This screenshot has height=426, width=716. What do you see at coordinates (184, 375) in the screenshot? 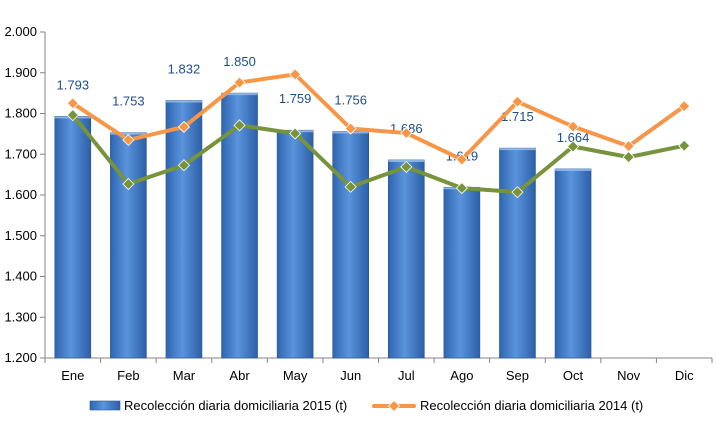
I see `x-tick-label: Mar` at bounding box center [184, 375].